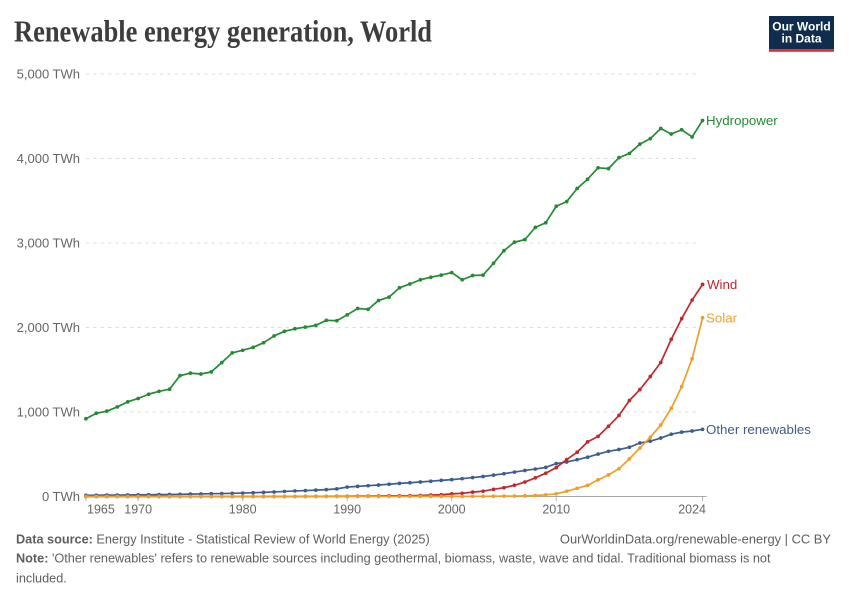 This screenshot has width=850, height=600. Describe the element at coordinates (692, 509) in the screenshot. I see `svg-text: 2024` at that location.